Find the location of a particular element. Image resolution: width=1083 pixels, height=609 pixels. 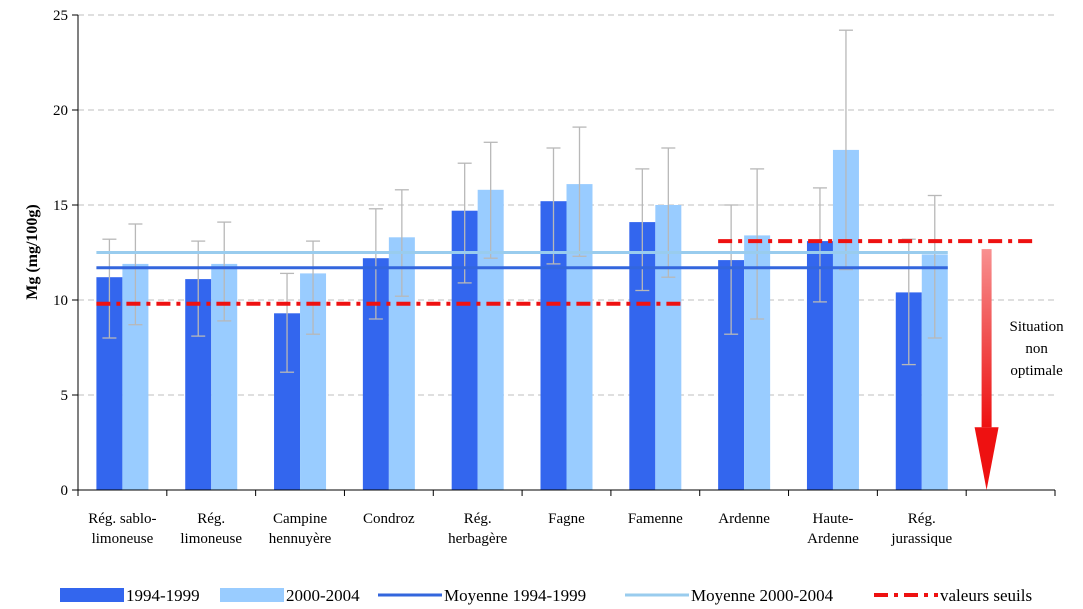

legend-label: Moyenne 2000-2004 is located at coordinates (762, 595).